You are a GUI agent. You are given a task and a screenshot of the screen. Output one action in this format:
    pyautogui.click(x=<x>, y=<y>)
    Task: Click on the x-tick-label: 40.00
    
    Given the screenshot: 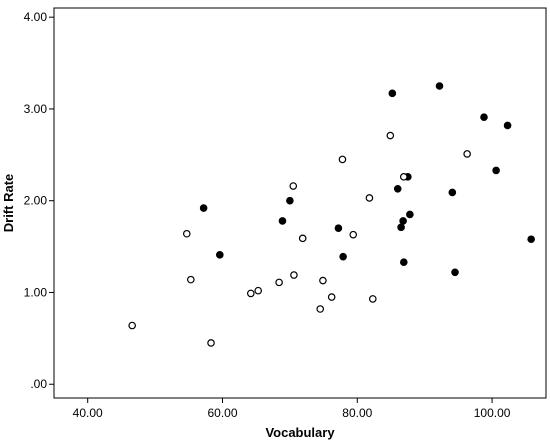 What is the action you would take?
    pyautogui.click(x=88, y=413)
    